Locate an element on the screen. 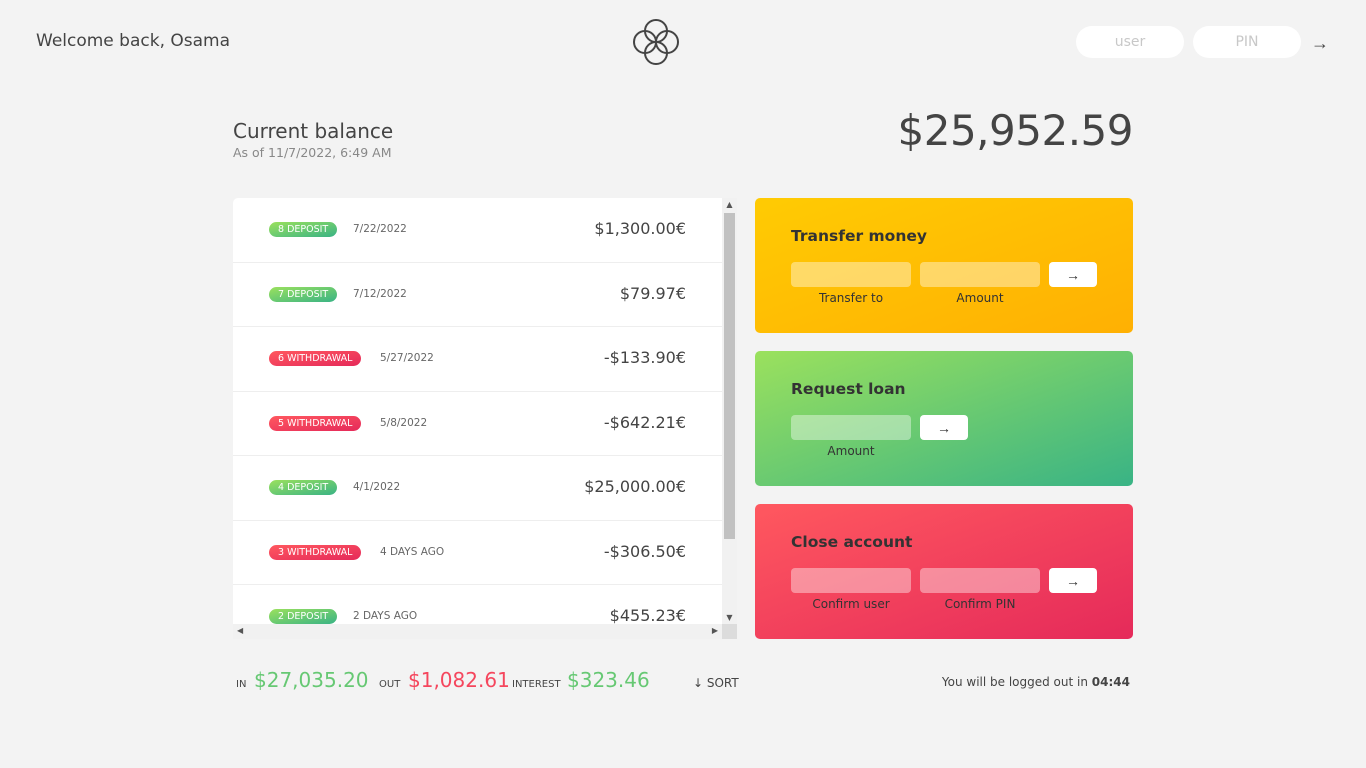  confirm-pin-label: Confirm PIN is located at coordinates (980, 604).